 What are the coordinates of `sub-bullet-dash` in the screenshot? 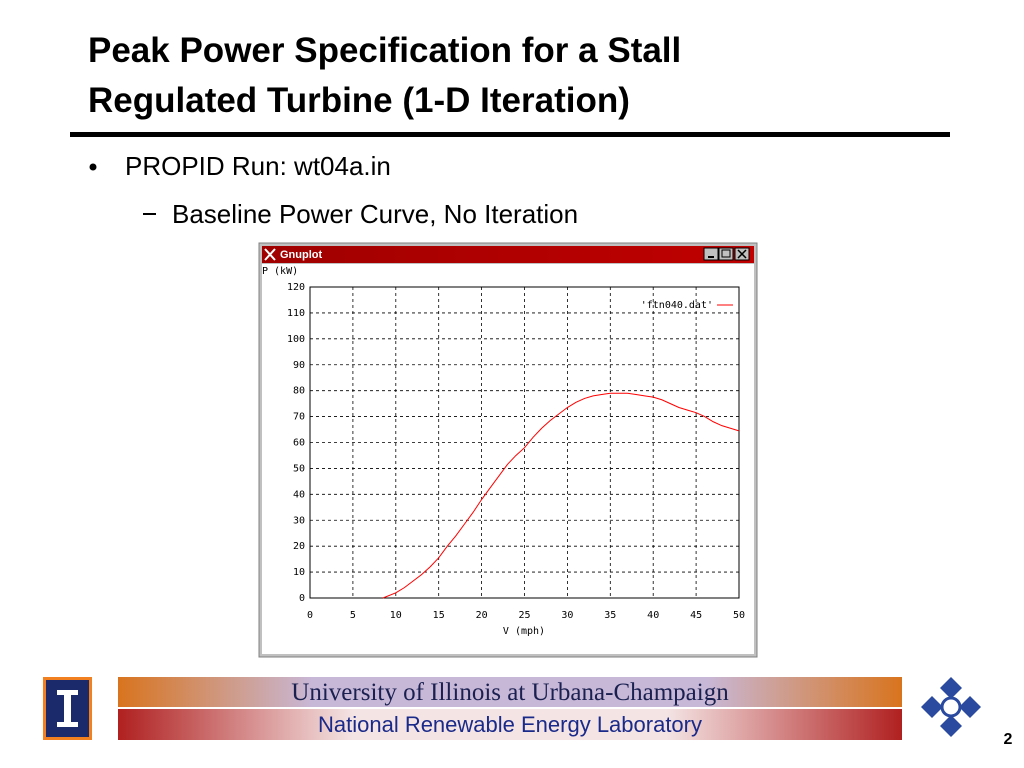 It's located at (149, 214).